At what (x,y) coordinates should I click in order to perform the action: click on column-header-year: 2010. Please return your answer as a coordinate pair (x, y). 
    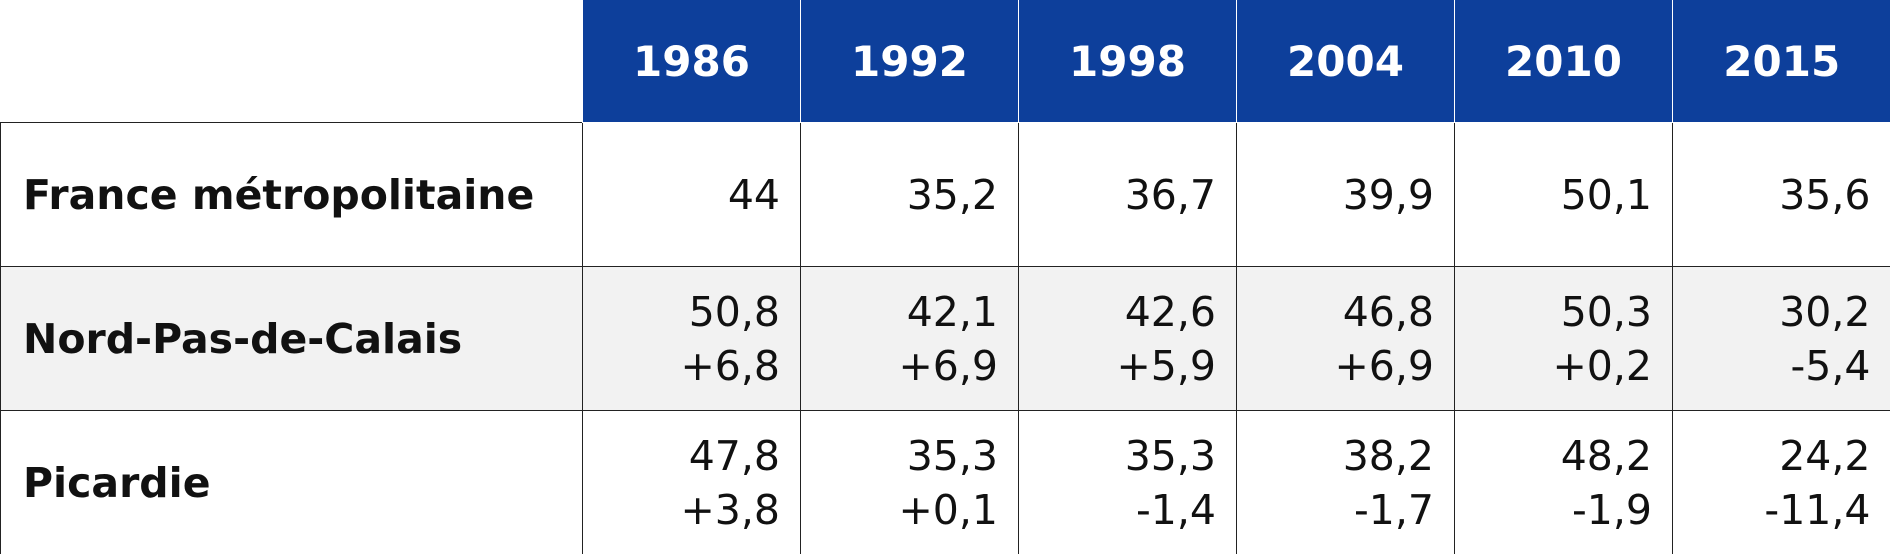
    Looking at the image, I should click on (1563, 61).